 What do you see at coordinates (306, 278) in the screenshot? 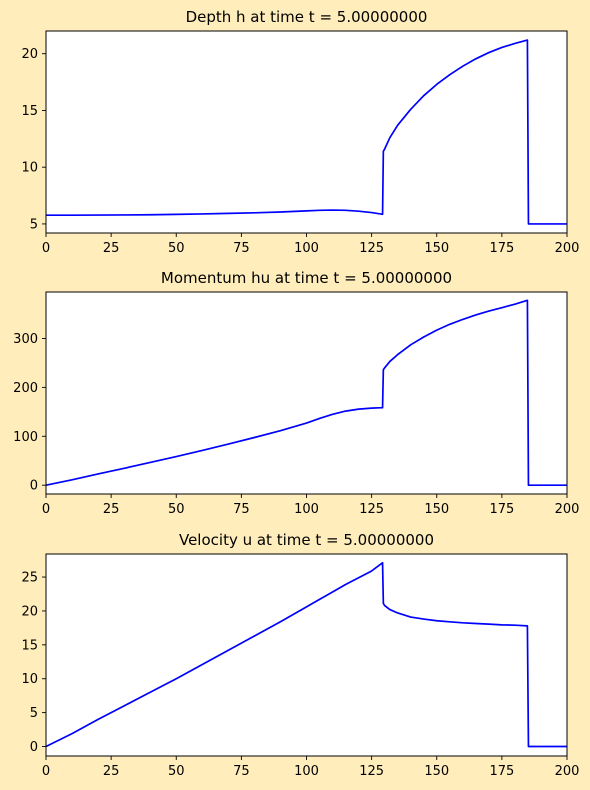
I see `chart-title: Momentum hu at time t = 5.00000000` at bounding box center [306, 278].